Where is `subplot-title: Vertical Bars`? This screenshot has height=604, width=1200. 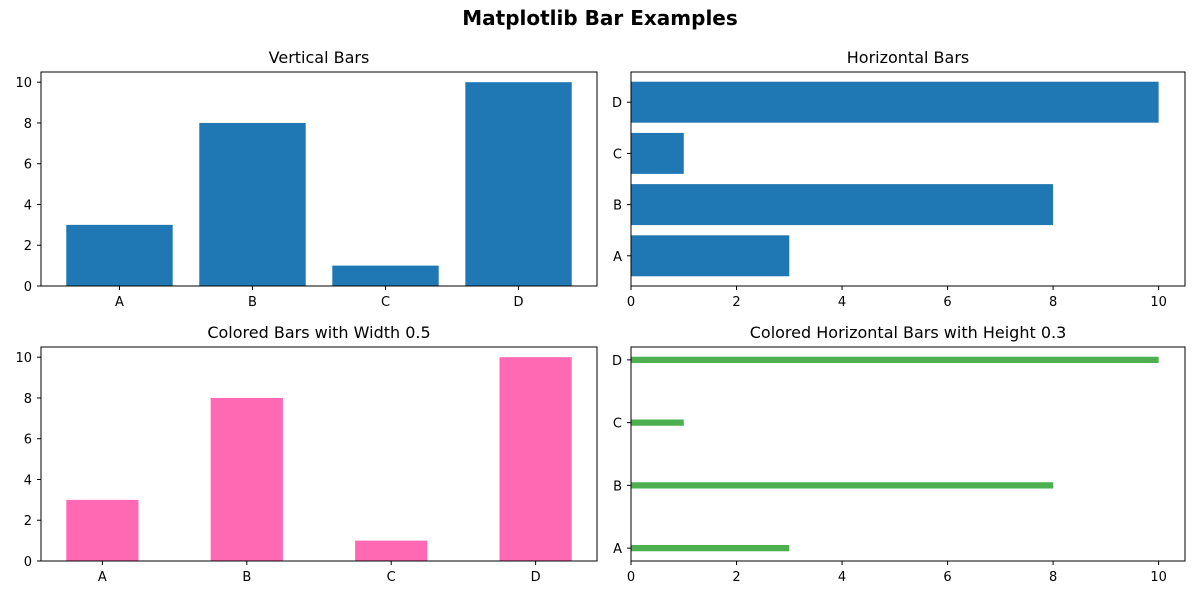 subplot-title: Vertical Bars is located at coordinates (319, 57).